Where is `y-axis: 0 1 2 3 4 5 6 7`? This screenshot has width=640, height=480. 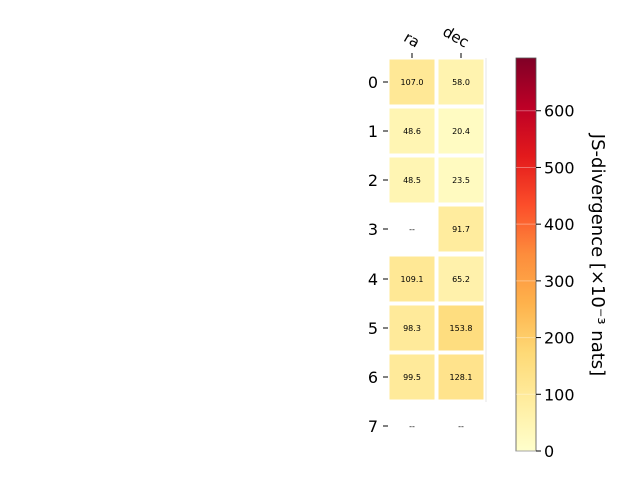 y-axis: 0 1 2 3 4 5 6 7 is located at coordinates (378, 254).